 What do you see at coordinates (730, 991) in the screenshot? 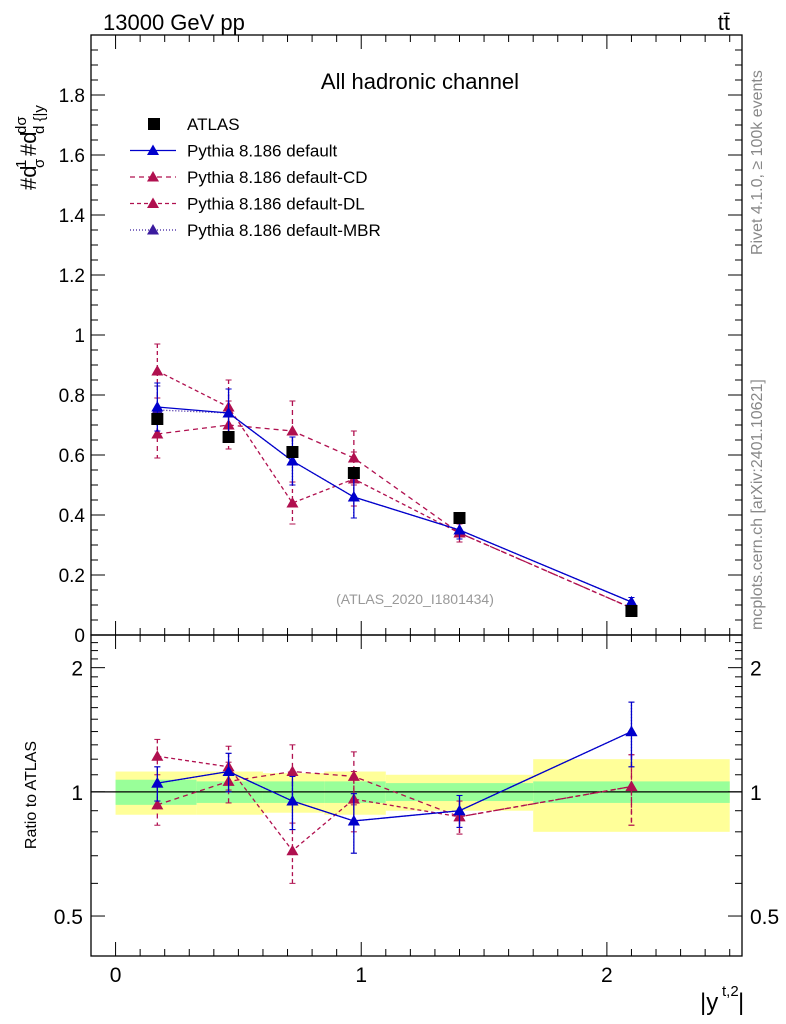
I see `svg-text: t,2` at bounding box center [730, 991].